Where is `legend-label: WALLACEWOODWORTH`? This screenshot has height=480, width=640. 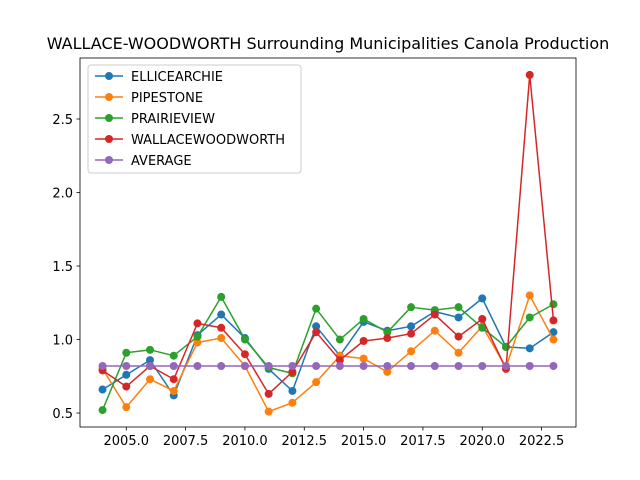
legend-label: WALLACEWOODWORTH is located at coordinates (208, 140).